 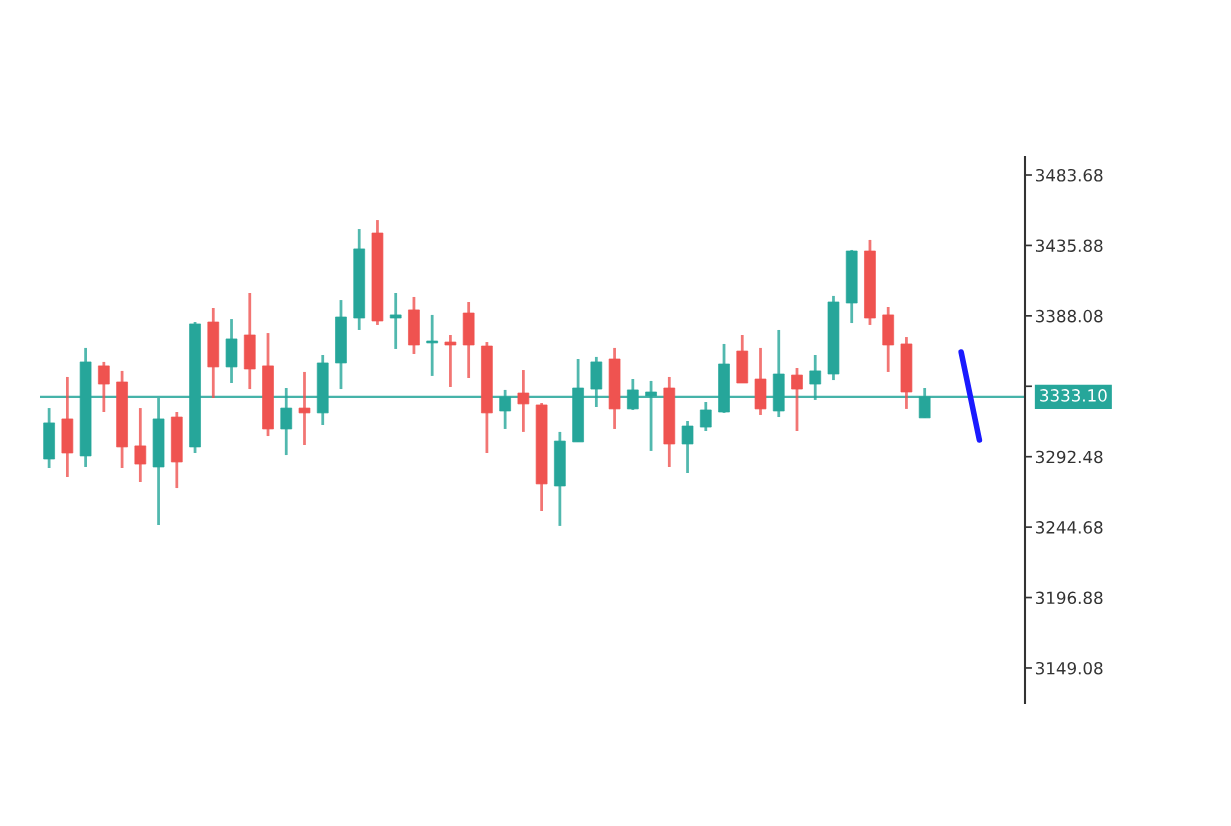 I want to click on ref-line-label: 3333.10, so click(x=1073, y=395).